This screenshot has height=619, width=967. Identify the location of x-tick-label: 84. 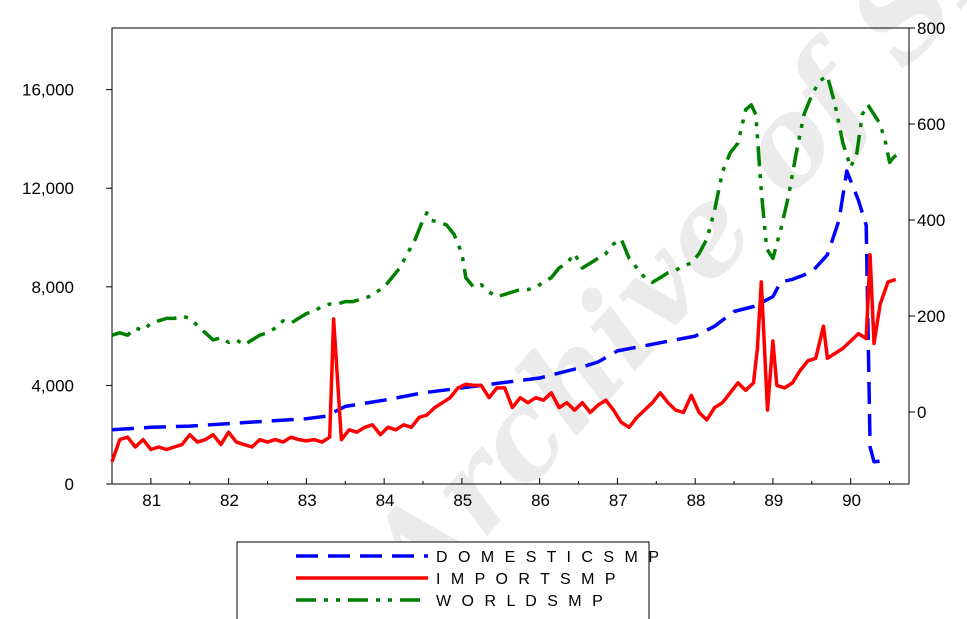
(385, 500).